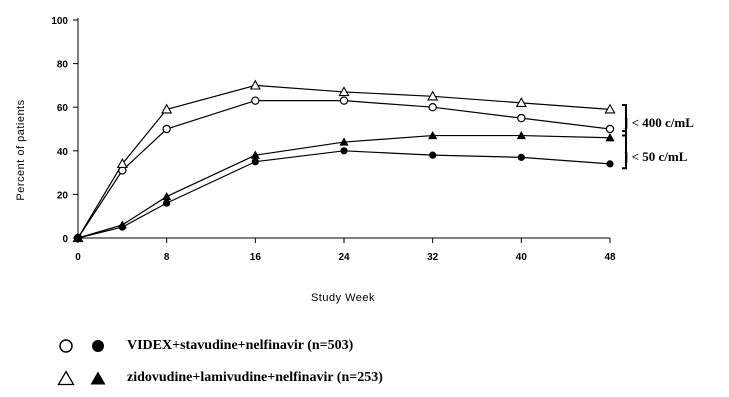 Image resolution: width=729 pixels, height=397 pixels. Describe the element at coordinates (21, 149) in the screenshot. I see `y-axis-title: Percent of patients` at that location.